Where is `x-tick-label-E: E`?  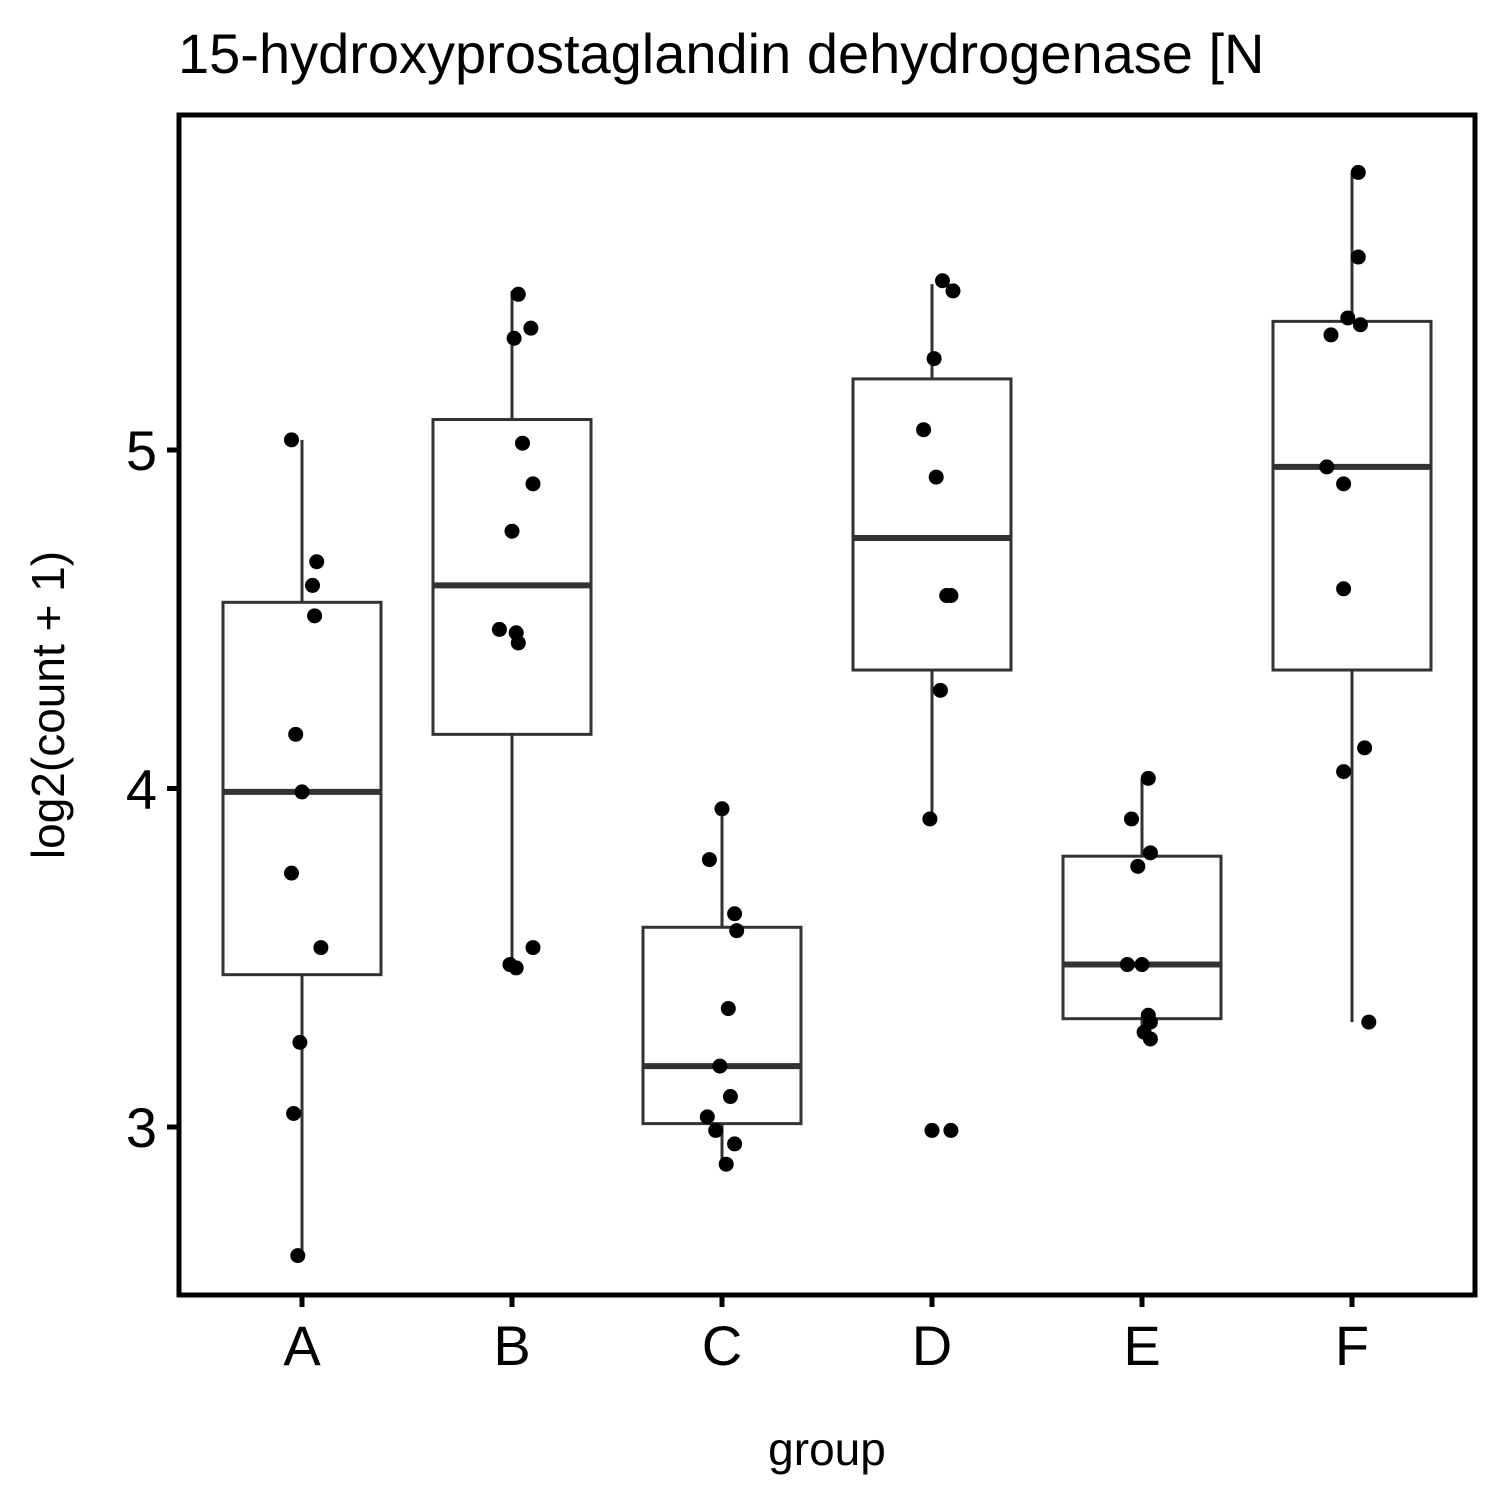
x-tick-label-E: E is located at coordinates (1141, 1345).